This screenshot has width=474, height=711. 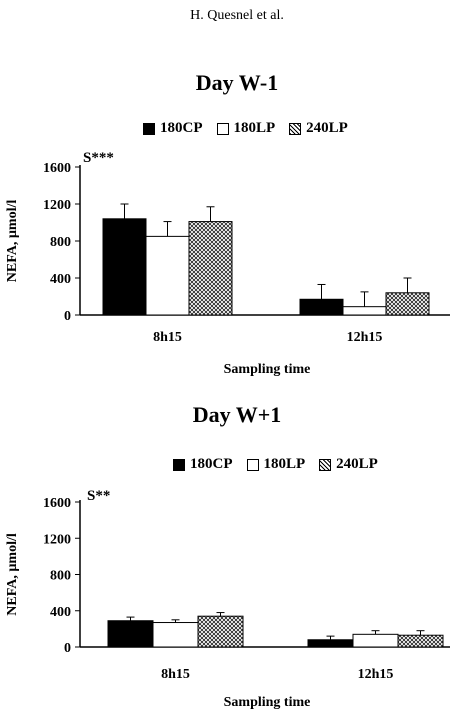 What do you see at coordinates (237, 82) in the screenshot?
I see `chart-title-day-w-minus-1: Day W-1` at bounding box center [237, 82].